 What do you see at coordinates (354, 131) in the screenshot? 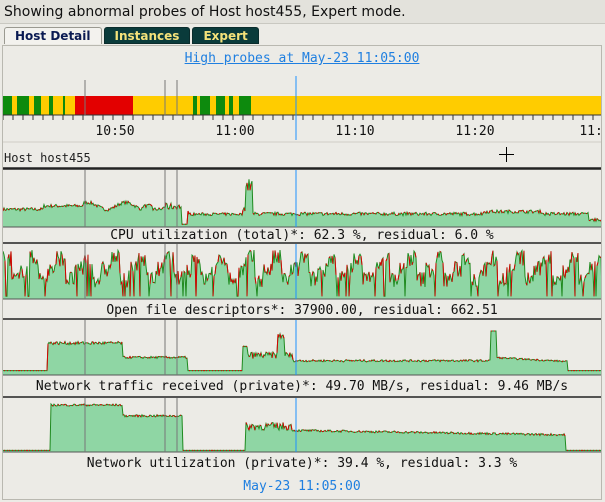
I see `timeline-tick-label: 11:10` at bounding box center [354, 131].